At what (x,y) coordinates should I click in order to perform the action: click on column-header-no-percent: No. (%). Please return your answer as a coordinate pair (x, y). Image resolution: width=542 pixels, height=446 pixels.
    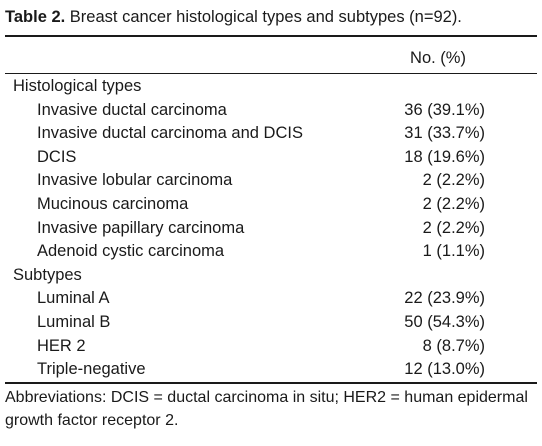
    Looking at the image, I should click on (438, 58).